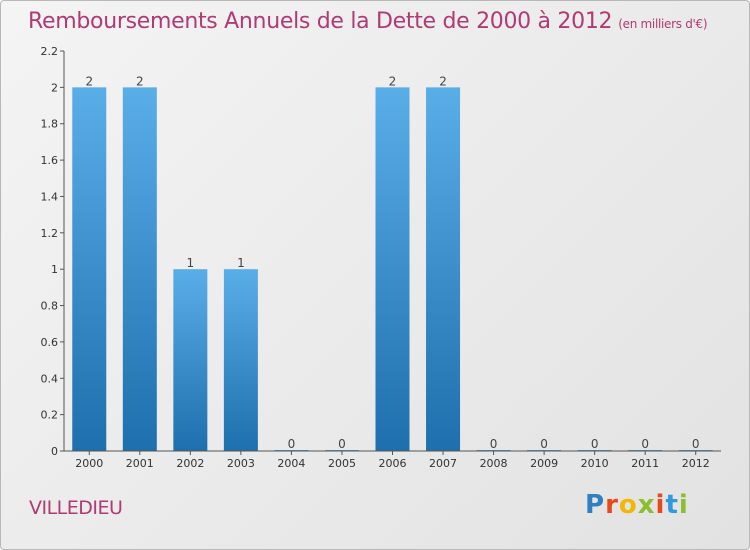 This screenshot has height=550, width=750. Describe the element at coordinates (140, 463) in the screenshot. I see `x-tick-label: 2001` at that location.